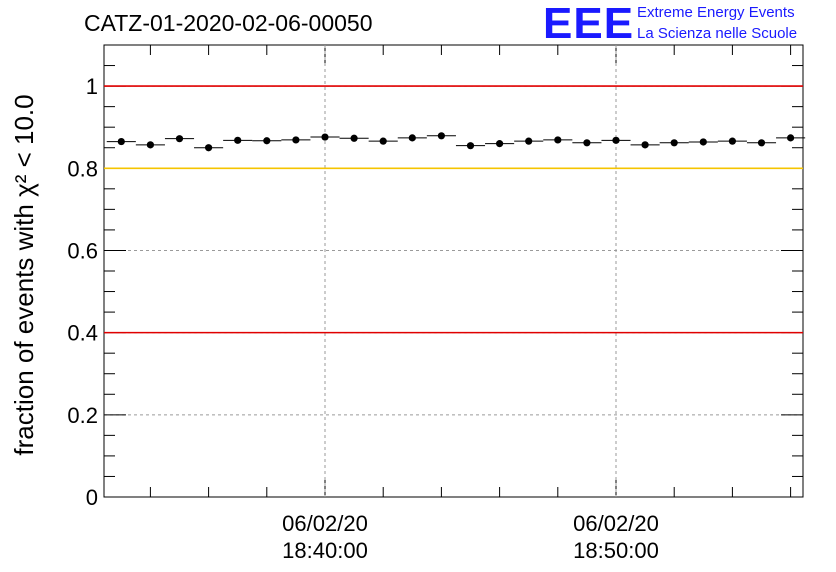  Describe the element at coordinates (589, 24) in the screenshot. I see `eee-logo: EEE` at that location.